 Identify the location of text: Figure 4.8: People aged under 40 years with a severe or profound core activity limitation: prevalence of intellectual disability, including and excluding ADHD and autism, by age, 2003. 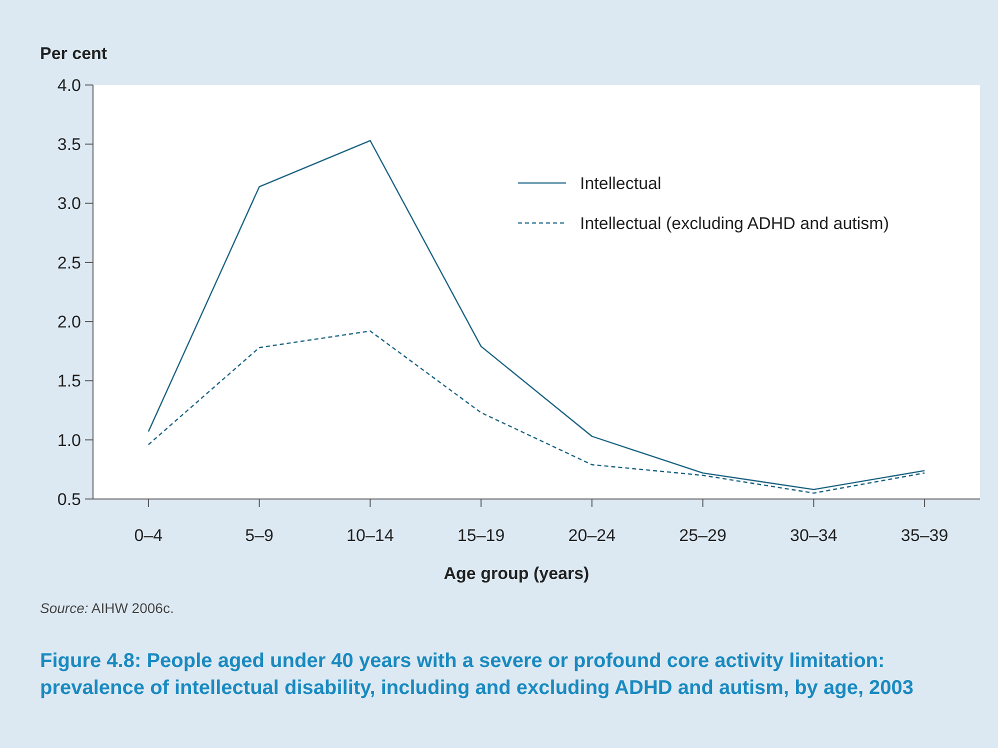
(477, 674).